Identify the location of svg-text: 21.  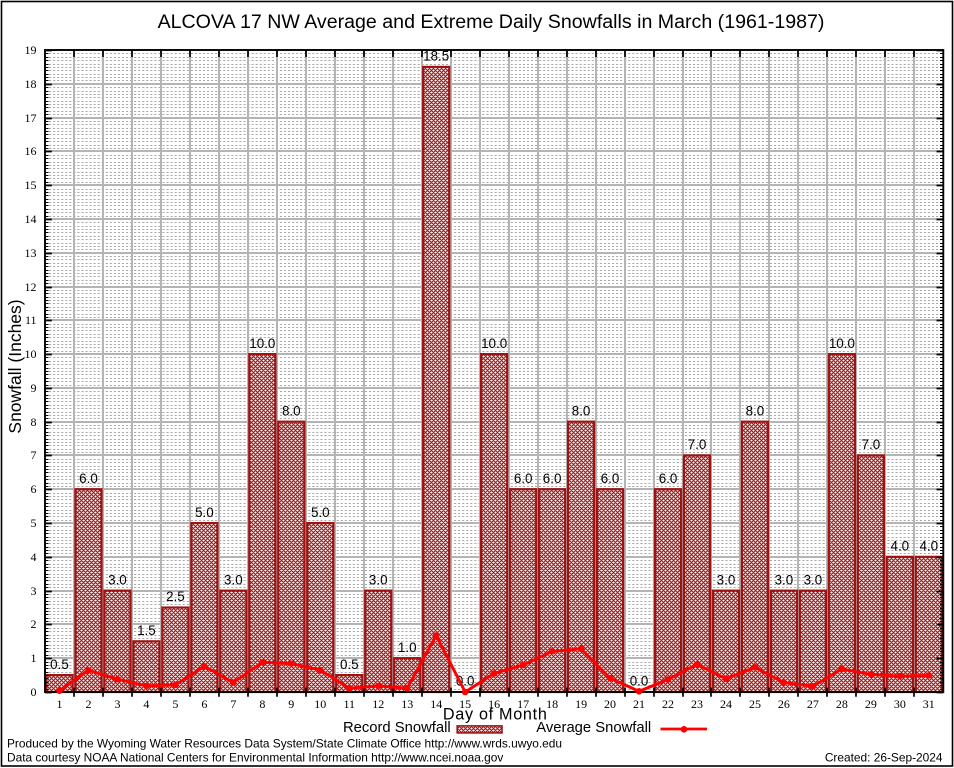
(639, 704).